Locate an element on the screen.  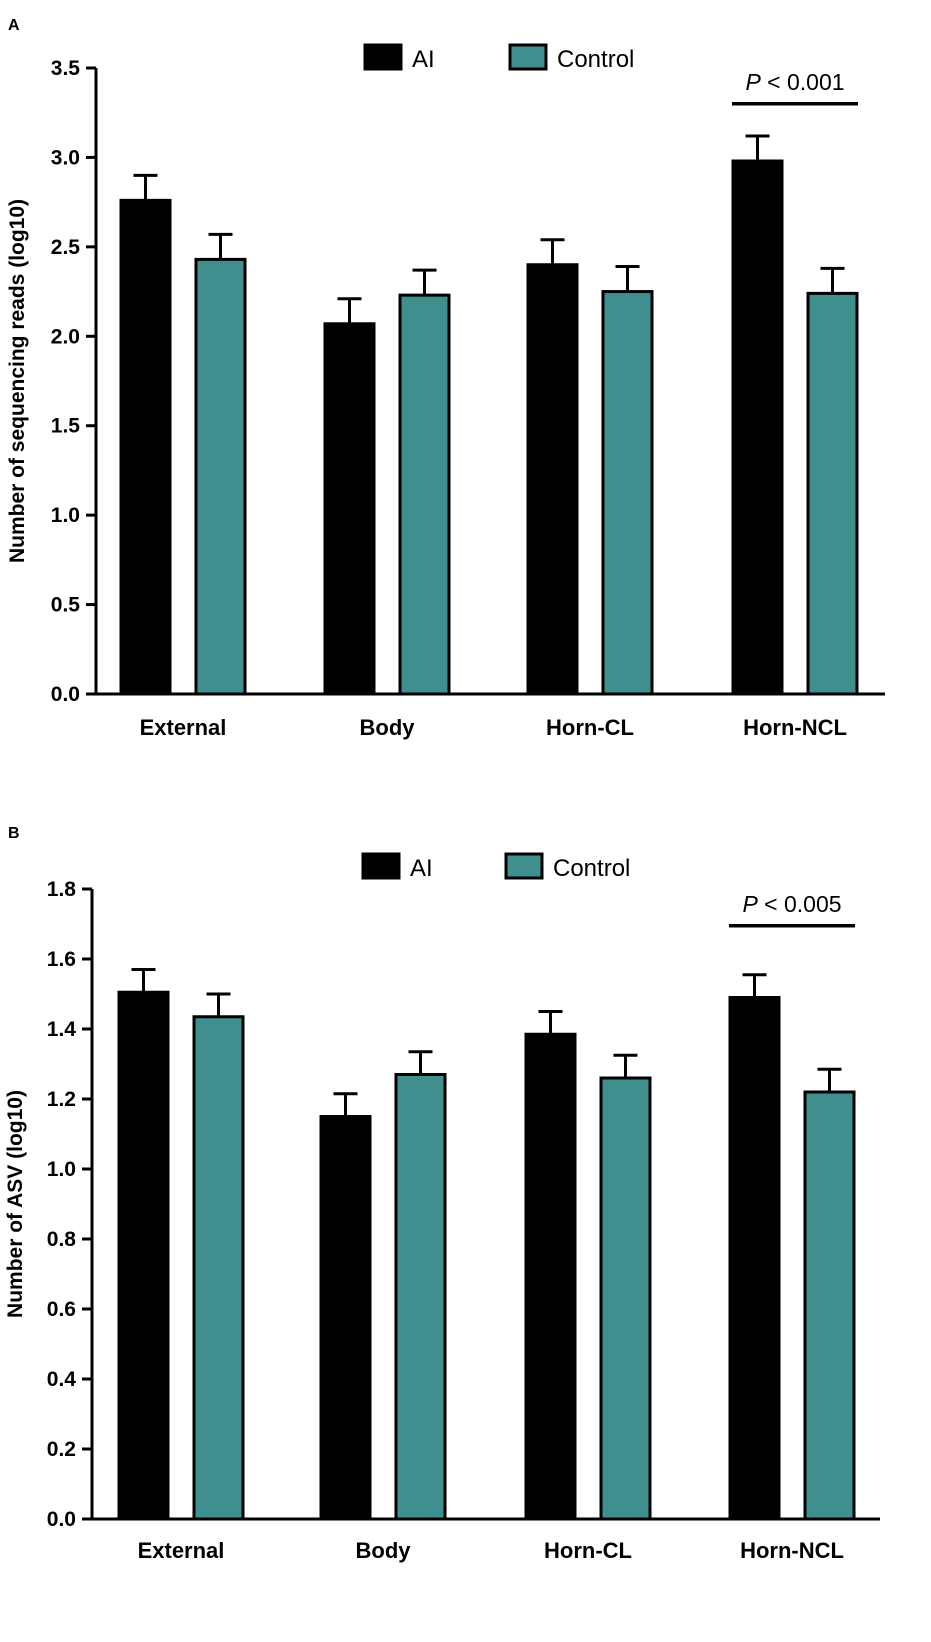
chart-b-legend-swatch-ai is located at coordinates (381, 866).